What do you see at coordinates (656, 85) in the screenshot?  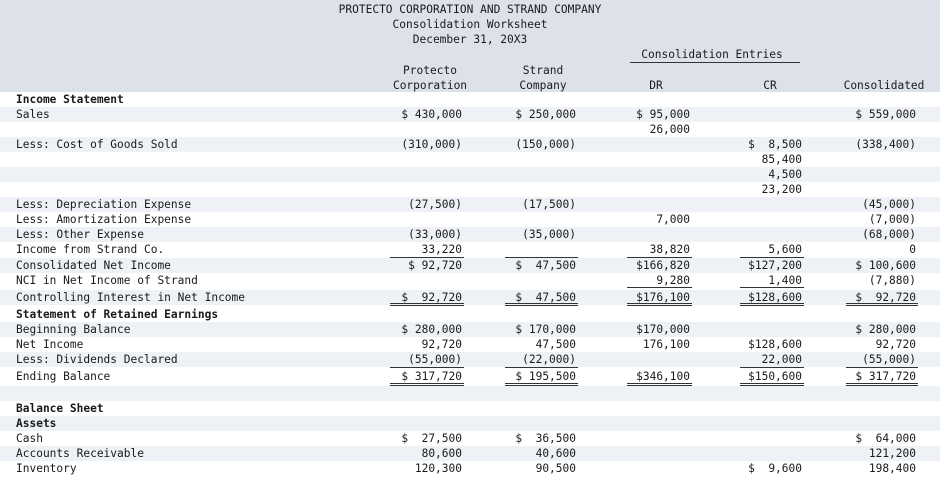 I see `dr-header: DR` at bounding box center [656, 85].